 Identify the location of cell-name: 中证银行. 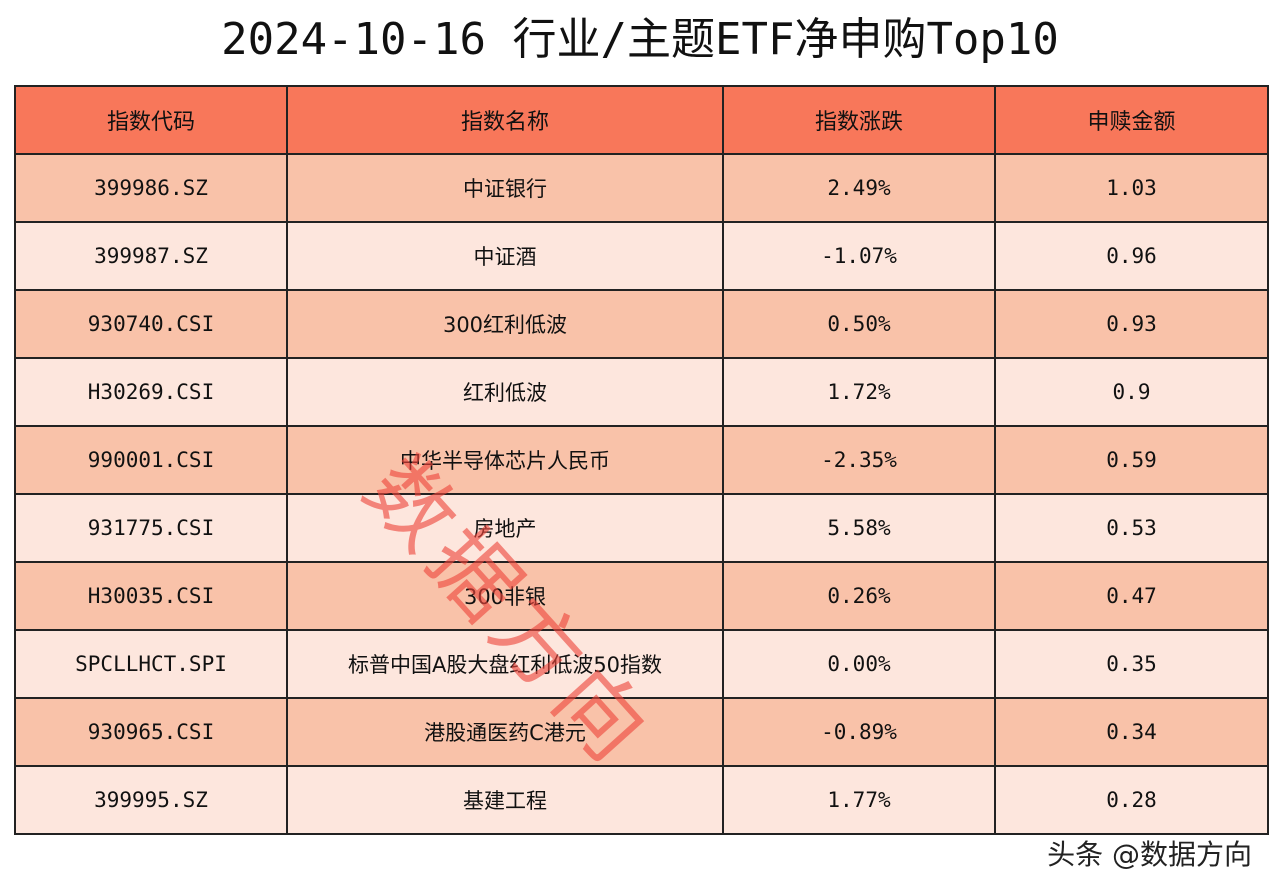
(505, 188).